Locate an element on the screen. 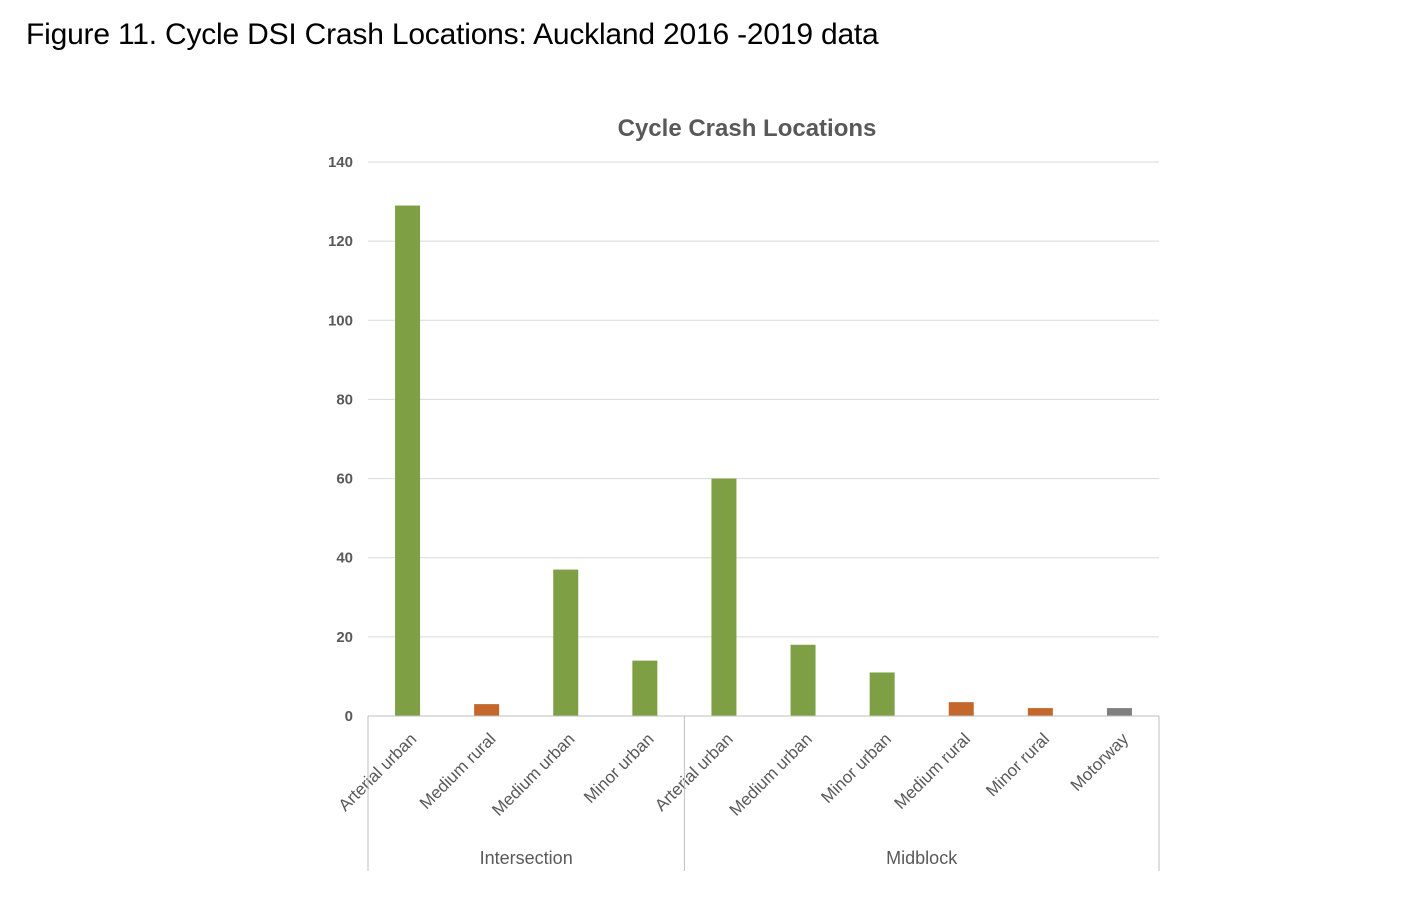 The image size is (1416, 916). y-axis: 0 20 40 60 80 100 120 140 is located at coordinates (340, 439).